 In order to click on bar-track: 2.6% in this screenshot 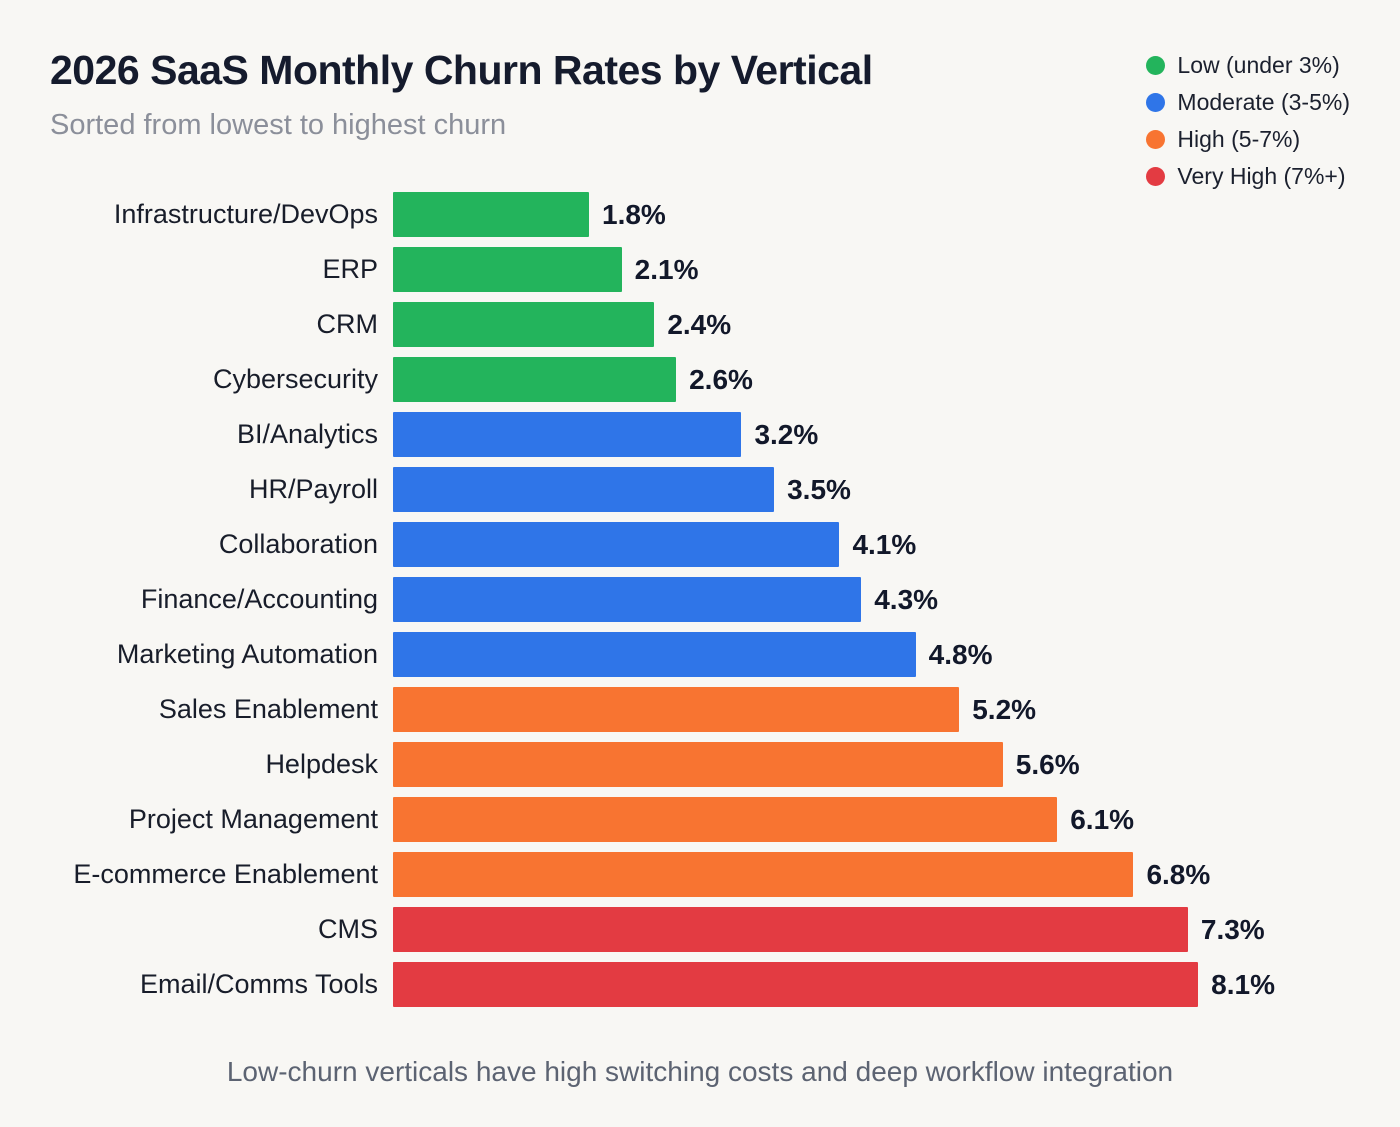, I will do `click(834, 379)`.